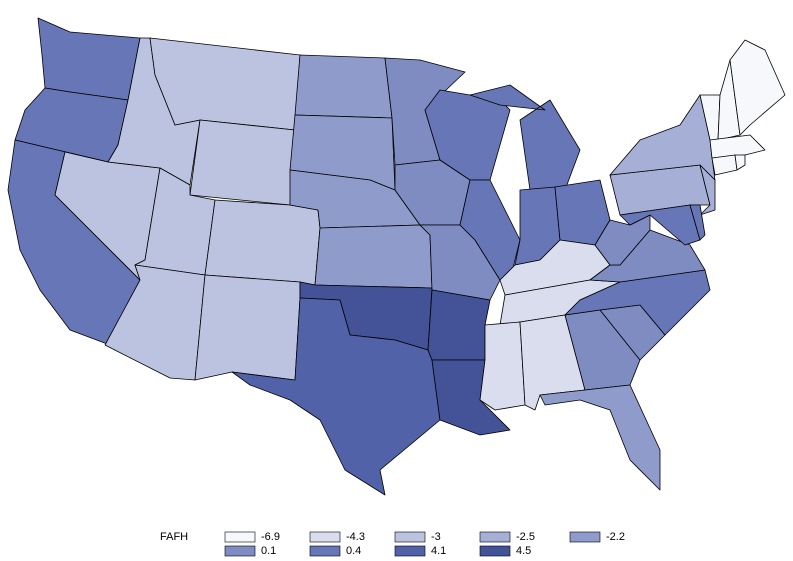  Describe the element at coordinates (270, 537) in the screenshot. I see `legend-label: -6.9` at that location.